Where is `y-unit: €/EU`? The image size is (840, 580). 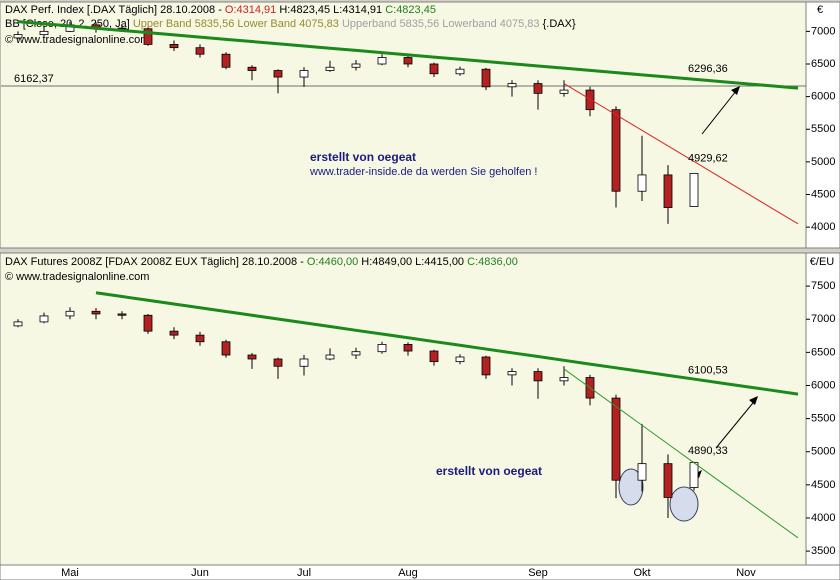
y-unit: €/EU is located at coordinates (822, 262).